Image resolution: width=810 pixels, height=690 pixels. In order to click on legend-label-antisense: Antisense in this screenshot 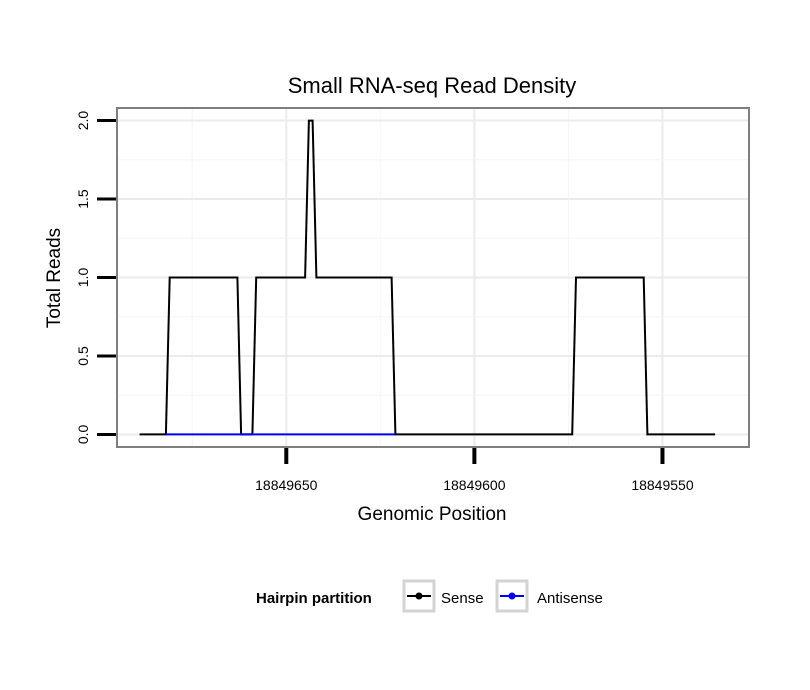, I will do `click(570, 598)`.